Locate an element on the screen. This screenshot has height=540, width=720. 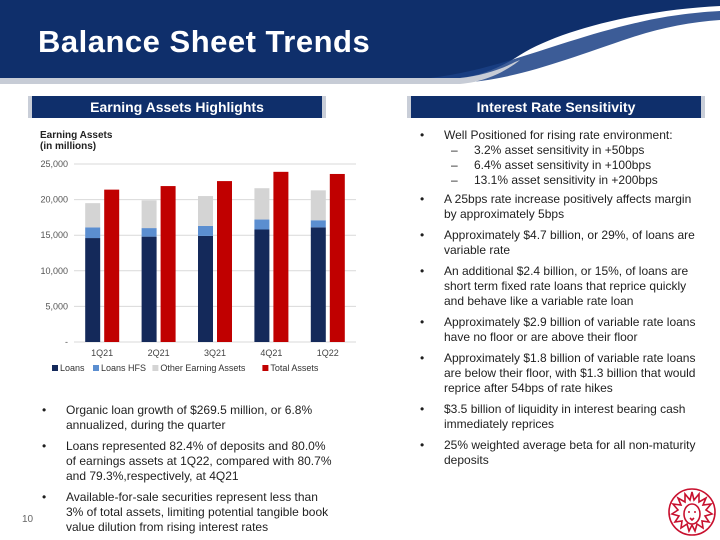
lion-logo-icon is located at coordinates (692, 512).